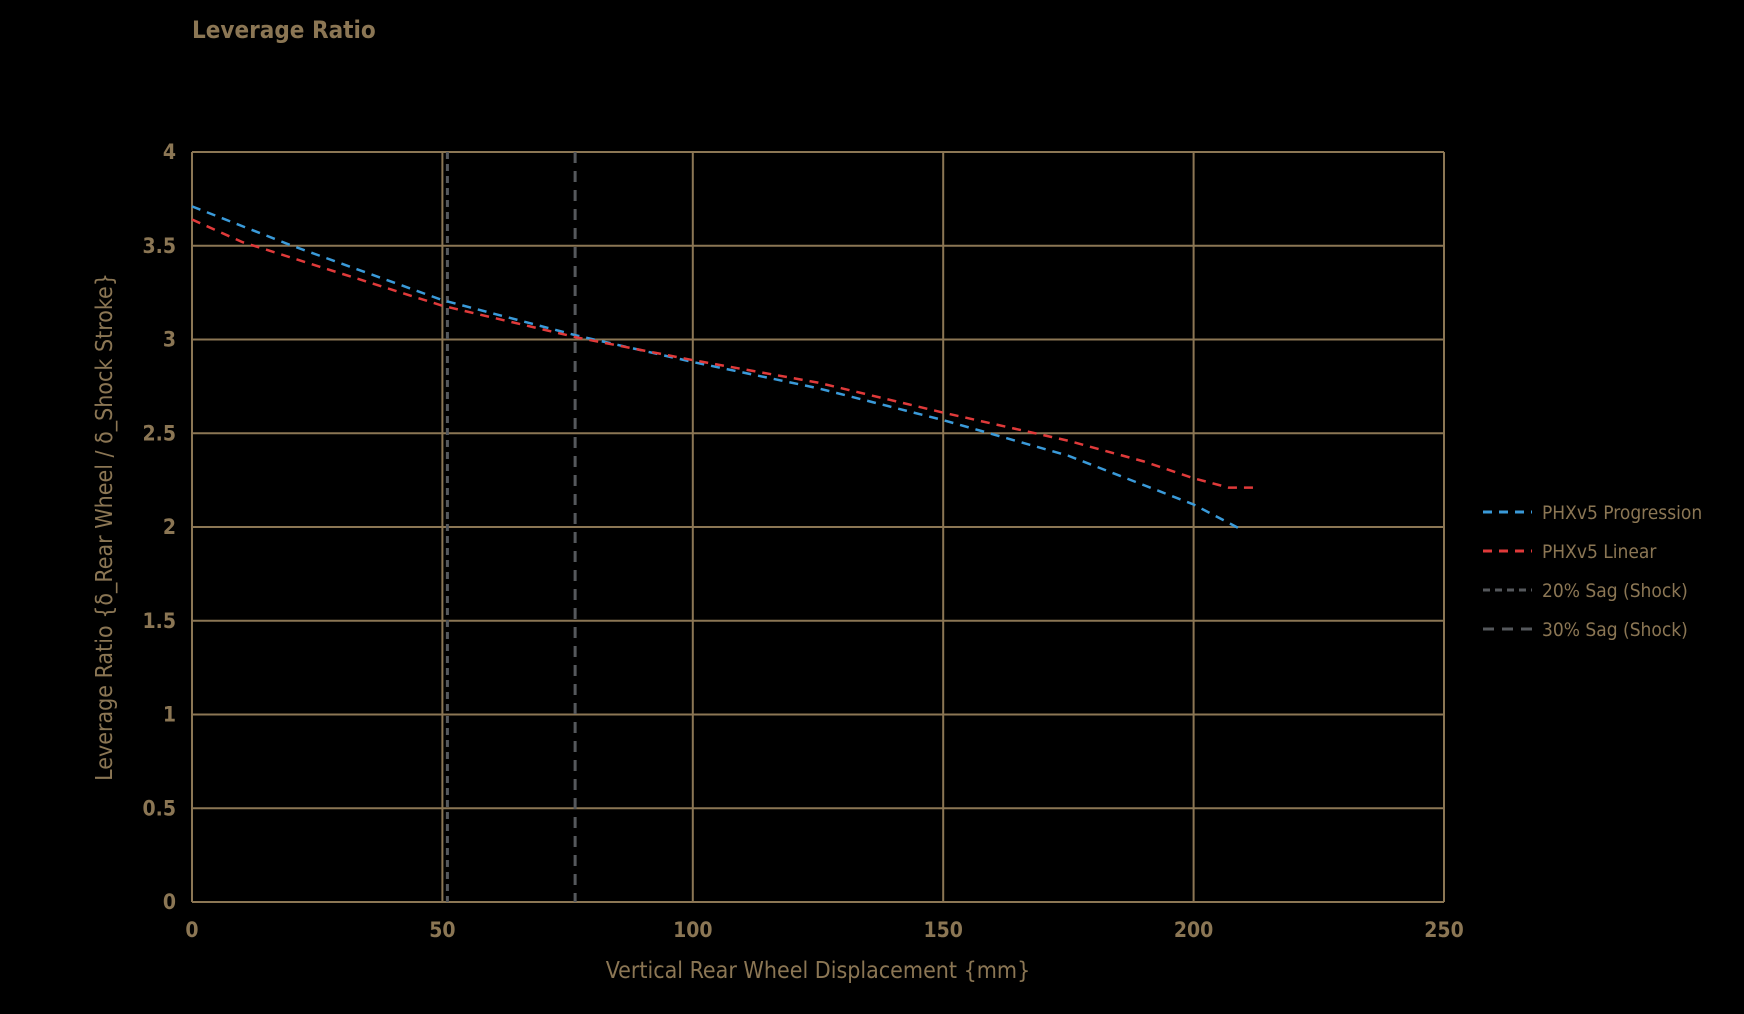 The image size is (1744, 1014). I want to click on y-tick-label: 3.5, so click(159, 246).